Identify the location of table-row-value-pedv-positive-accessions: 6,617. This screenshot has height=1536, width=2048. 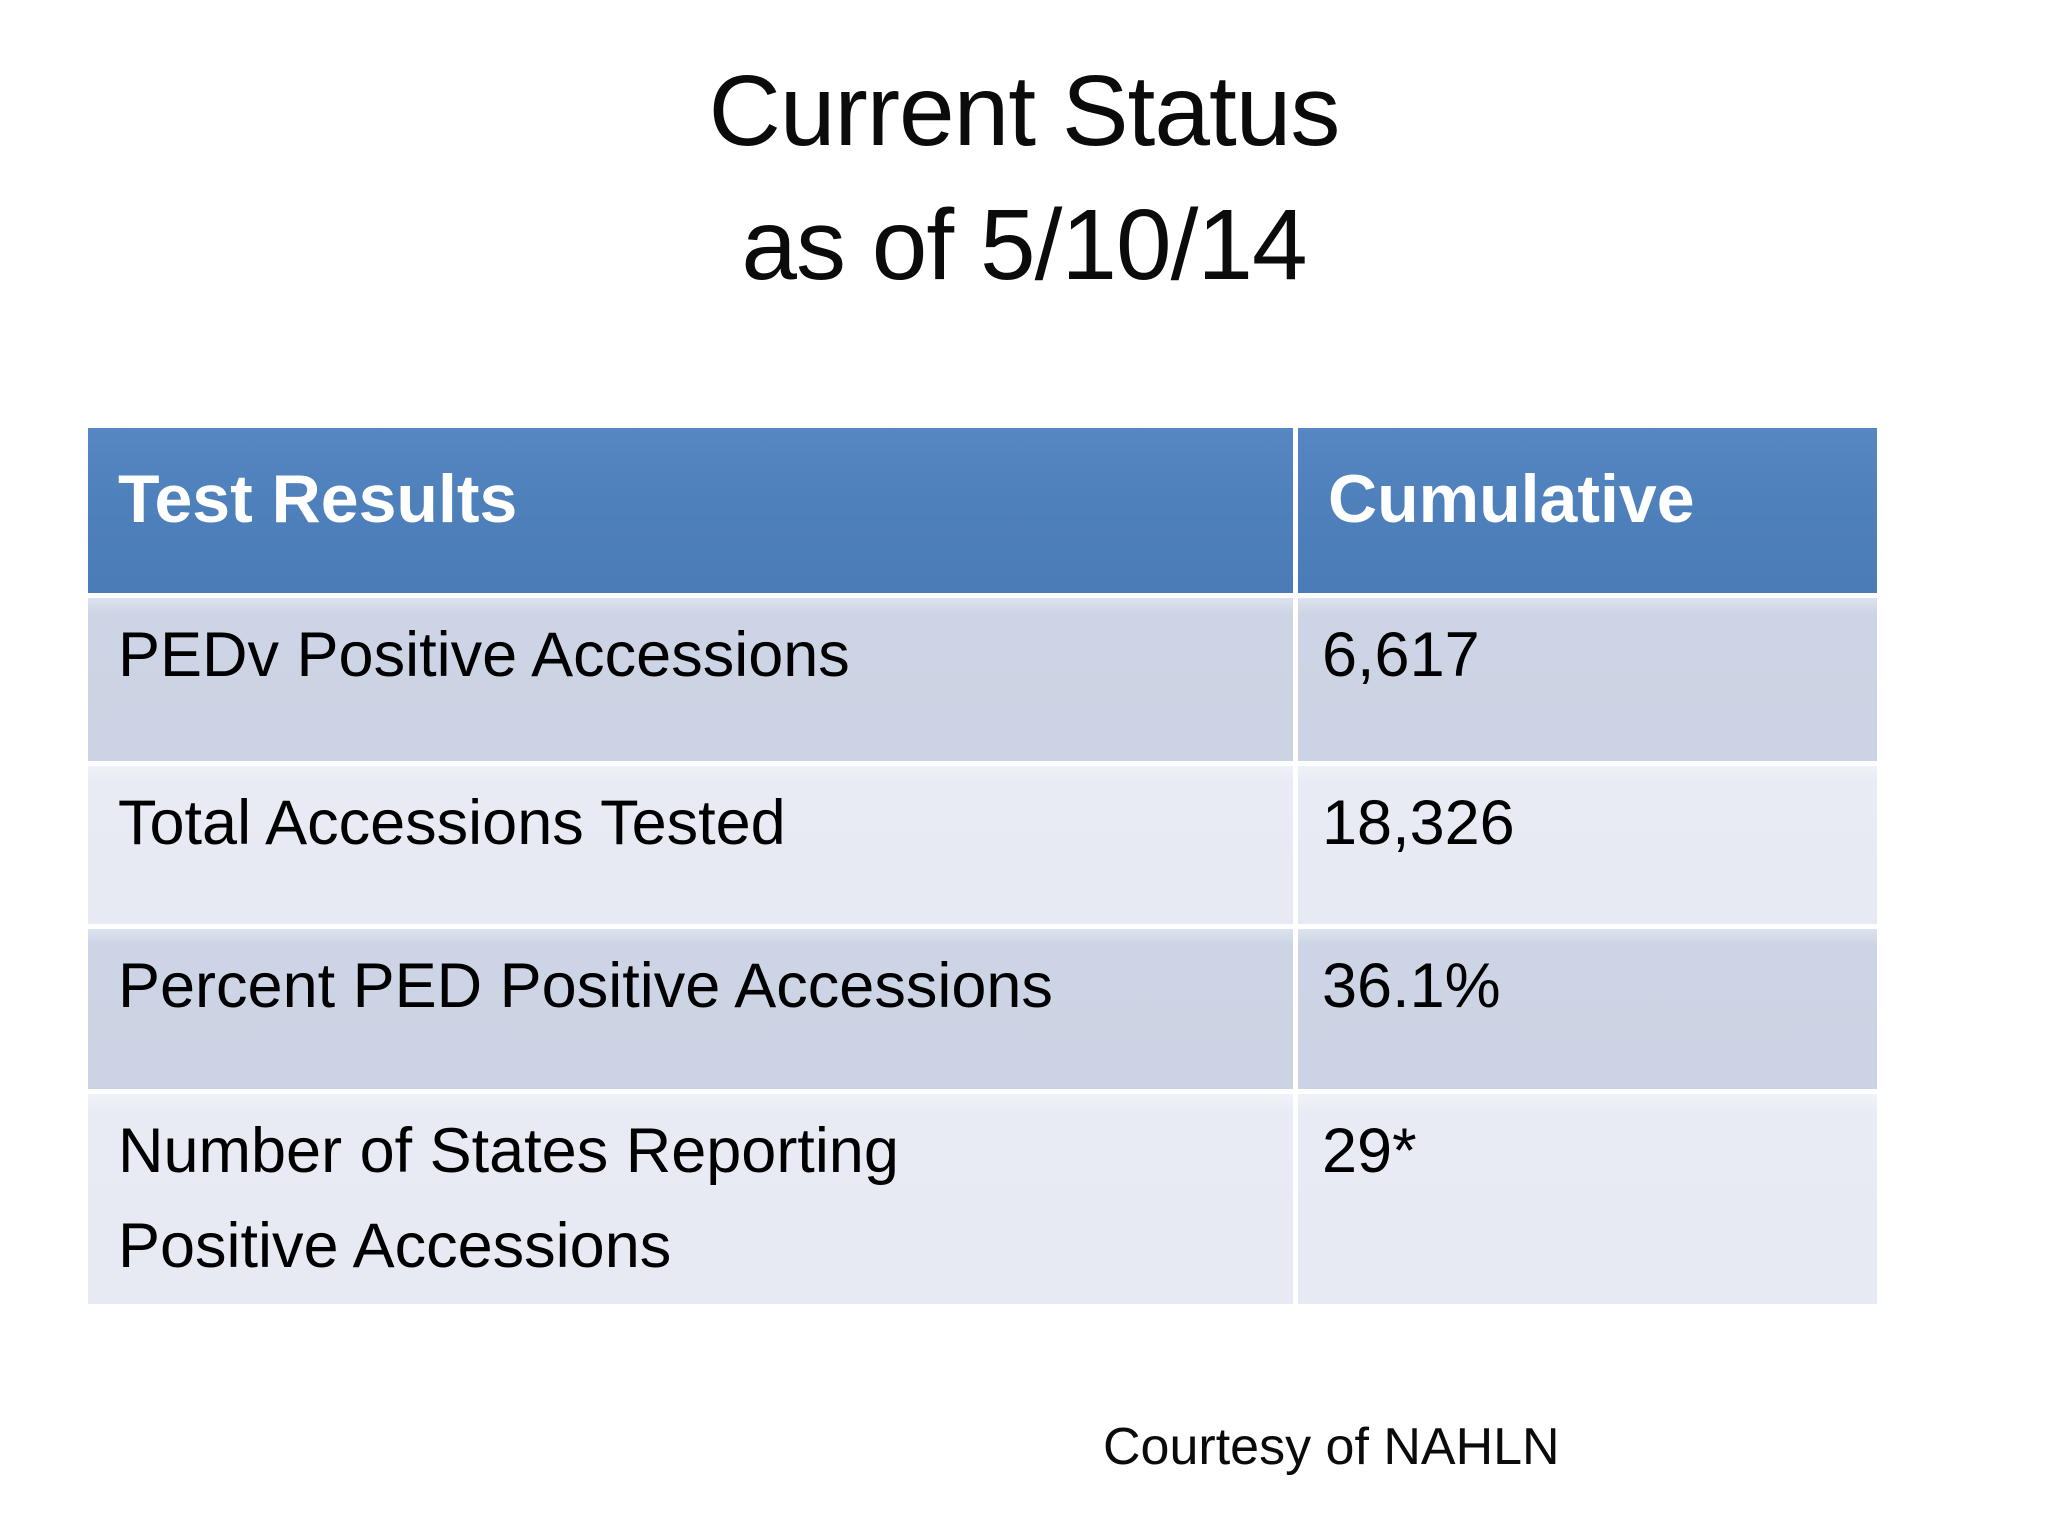
(1587, 679).